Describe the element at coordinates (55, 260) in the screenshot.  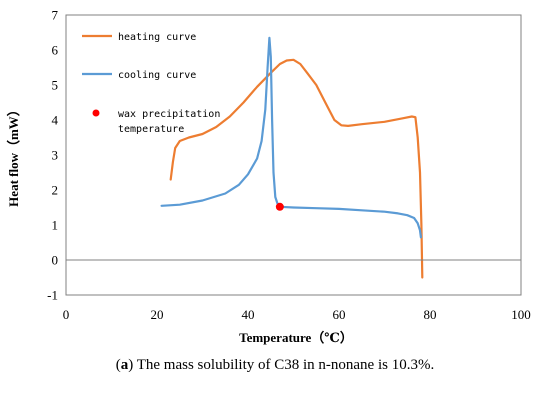
I see `y-tick-label: 0` at that location.